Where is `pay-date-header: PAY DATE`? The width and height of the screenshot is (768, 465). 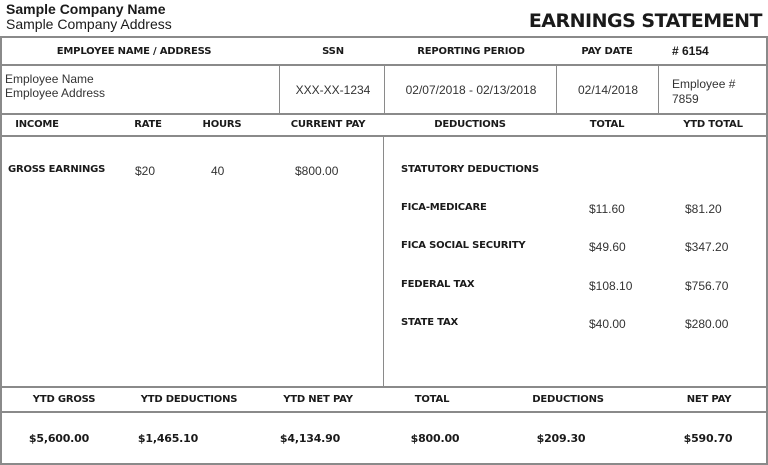
pay-date-header: PAY DATE is located at coordinates (607, 51).